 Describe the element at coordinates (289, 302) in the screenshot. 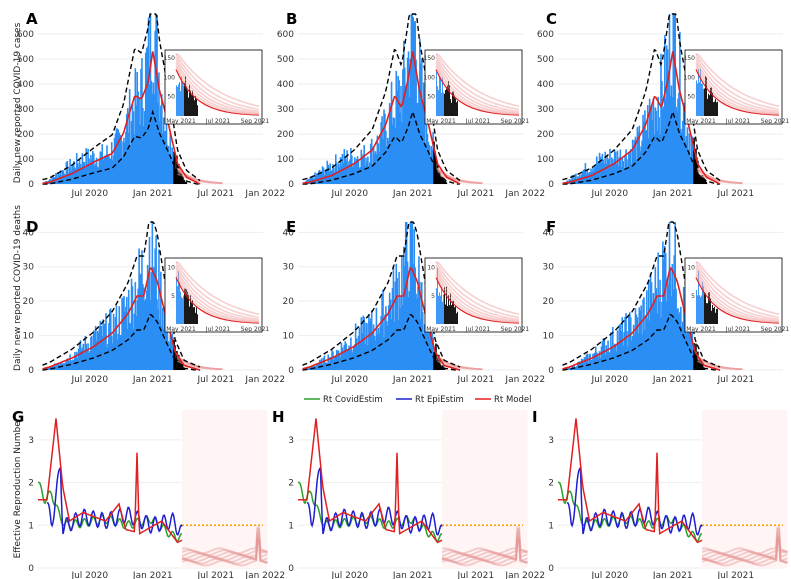

I see `y-tick-label: 20` at that location.